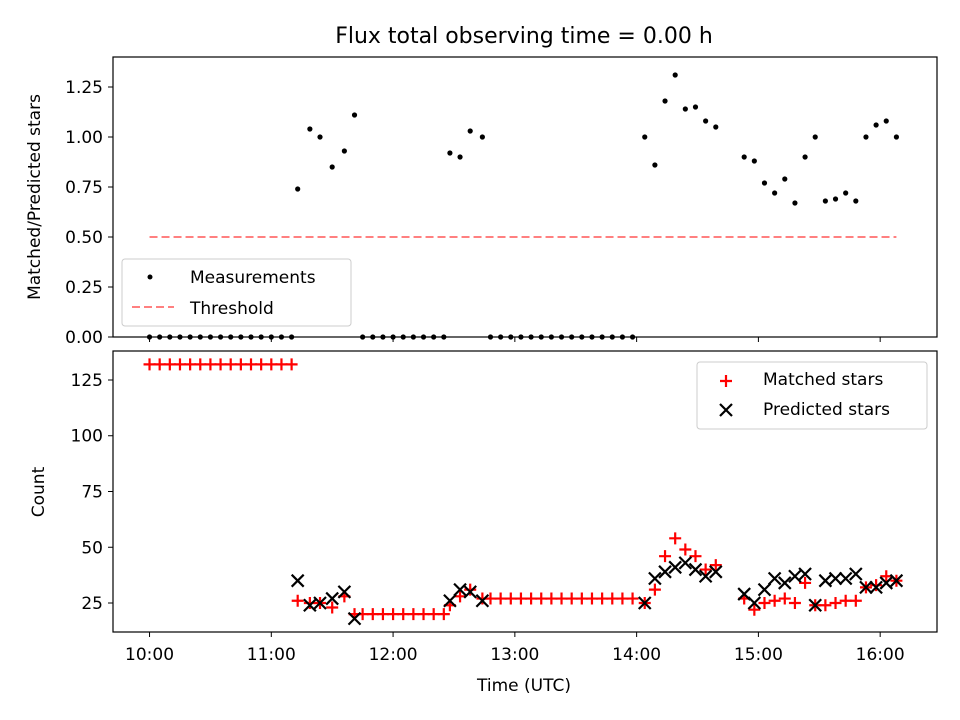  I want to click on legend-threshold-label: Threshold, so click(231, 309).